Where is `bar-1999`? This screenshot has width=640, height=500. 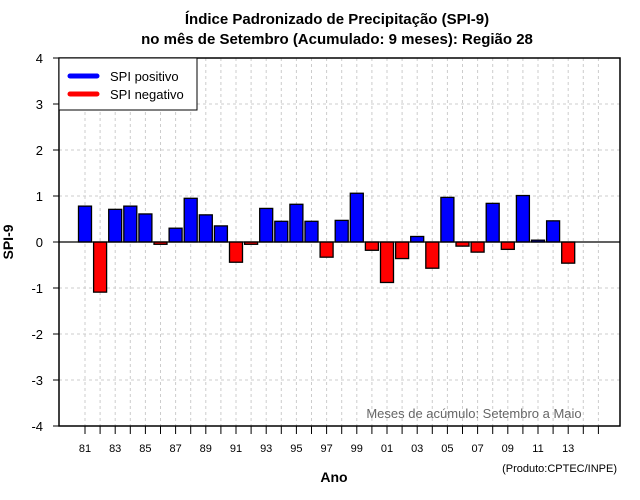 bar-1999 is located at coordinates (356, 217).